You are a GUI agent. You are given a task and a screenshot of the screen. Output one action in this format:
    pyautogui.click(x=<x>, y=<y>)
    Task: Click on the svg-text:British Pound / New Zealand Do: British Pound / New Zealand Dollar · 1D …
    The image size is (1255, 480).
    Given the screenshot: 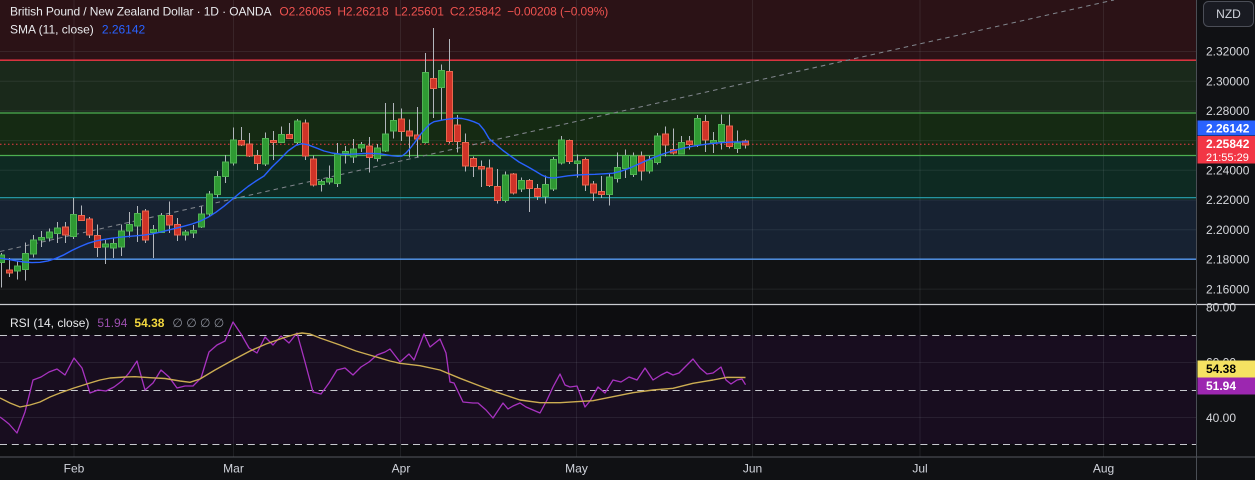 What is the action you would take?
    pyautogui.click(x=309, y=12)
    